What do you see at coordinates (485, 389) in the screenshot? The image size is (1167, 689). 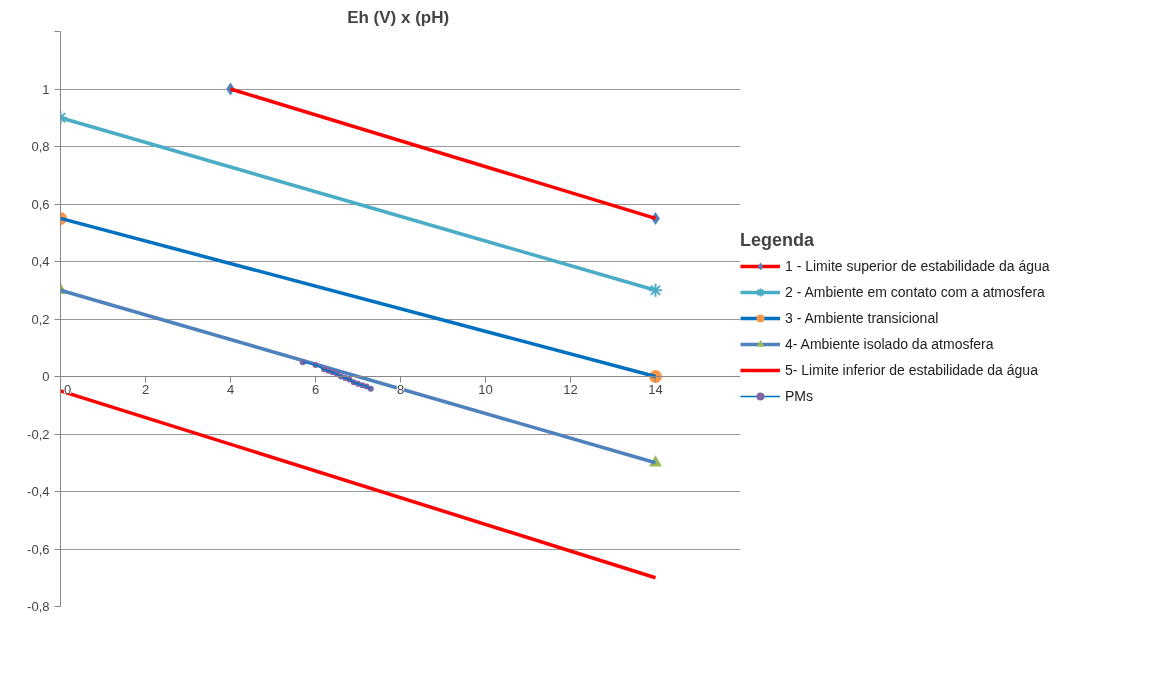 I see `x-tick-label: 10` at bounding box center [485, 389].